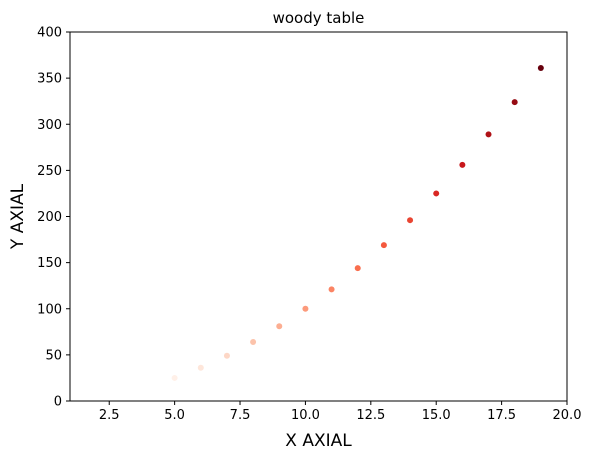  I want to click on x-tick-label: 7.5, so click(240, 415).